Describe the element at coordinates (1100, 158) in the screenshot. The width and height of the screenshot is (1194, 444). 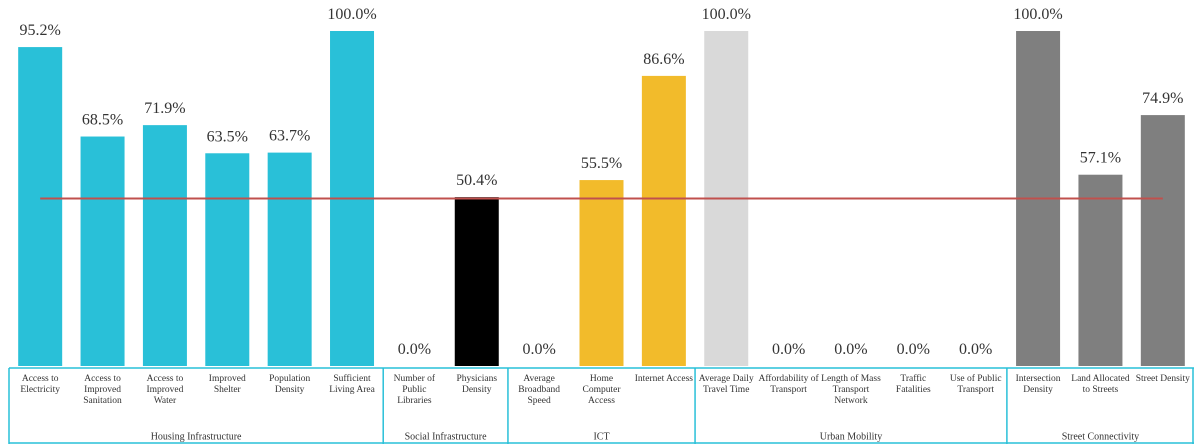
I see `value-label: 57.1%` at that location.